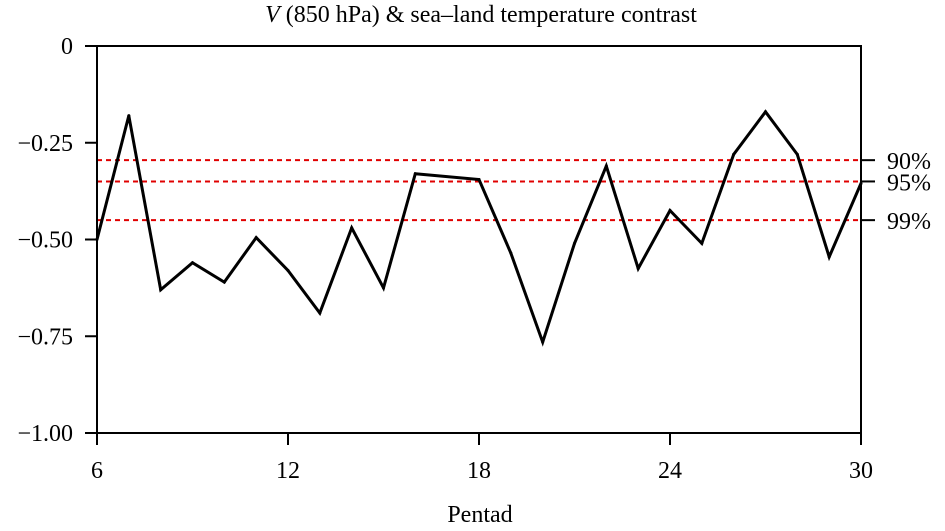 This screenshot has height=531, width=945. What do you see at coordinates (909, 162) in the screenshot?
I see `reference-label-90: 90%` at bounding box center [909, 162].